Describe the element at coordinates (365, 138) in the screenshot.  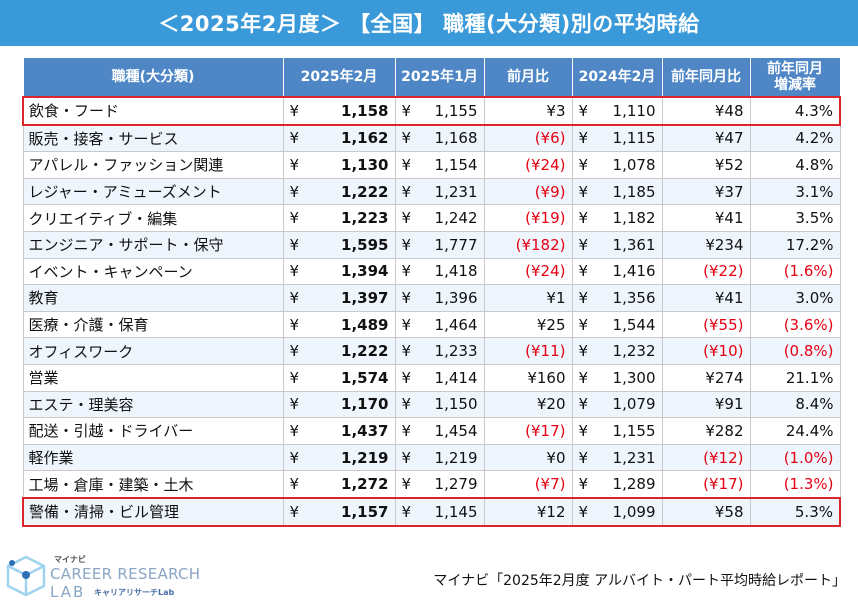
I see `wage-value: 1,162` at that location.